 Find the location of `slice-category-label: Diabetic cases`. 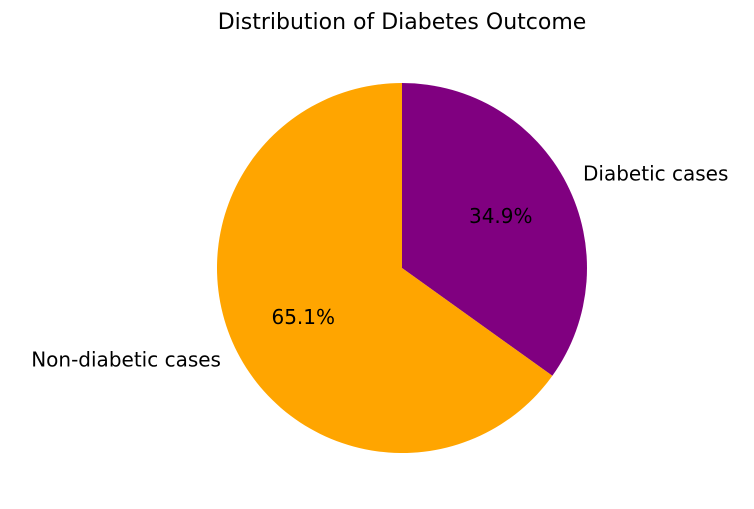

slice-category-label: Diabetic cases is located at coordinates (655, 174).